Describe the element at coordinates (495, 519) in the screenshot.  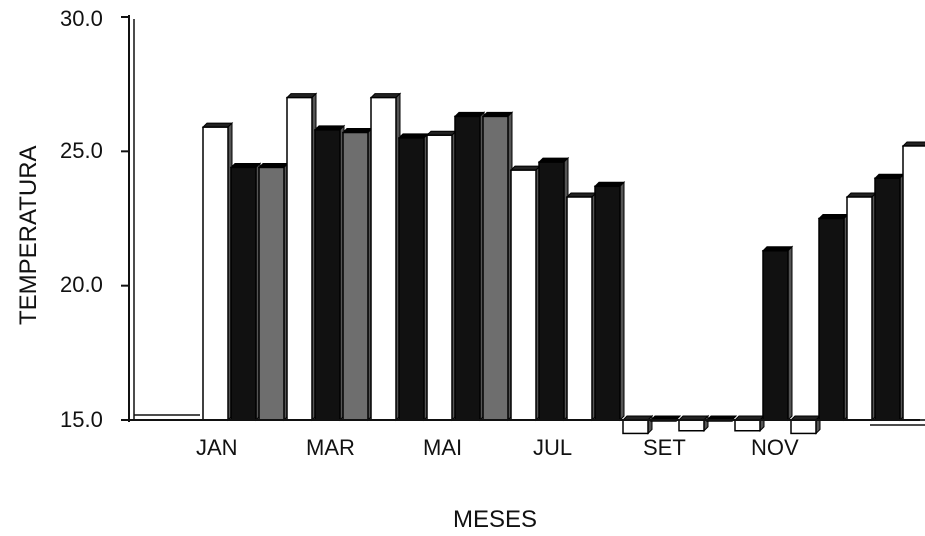
I see `x-axis-title: MESES` at that location.